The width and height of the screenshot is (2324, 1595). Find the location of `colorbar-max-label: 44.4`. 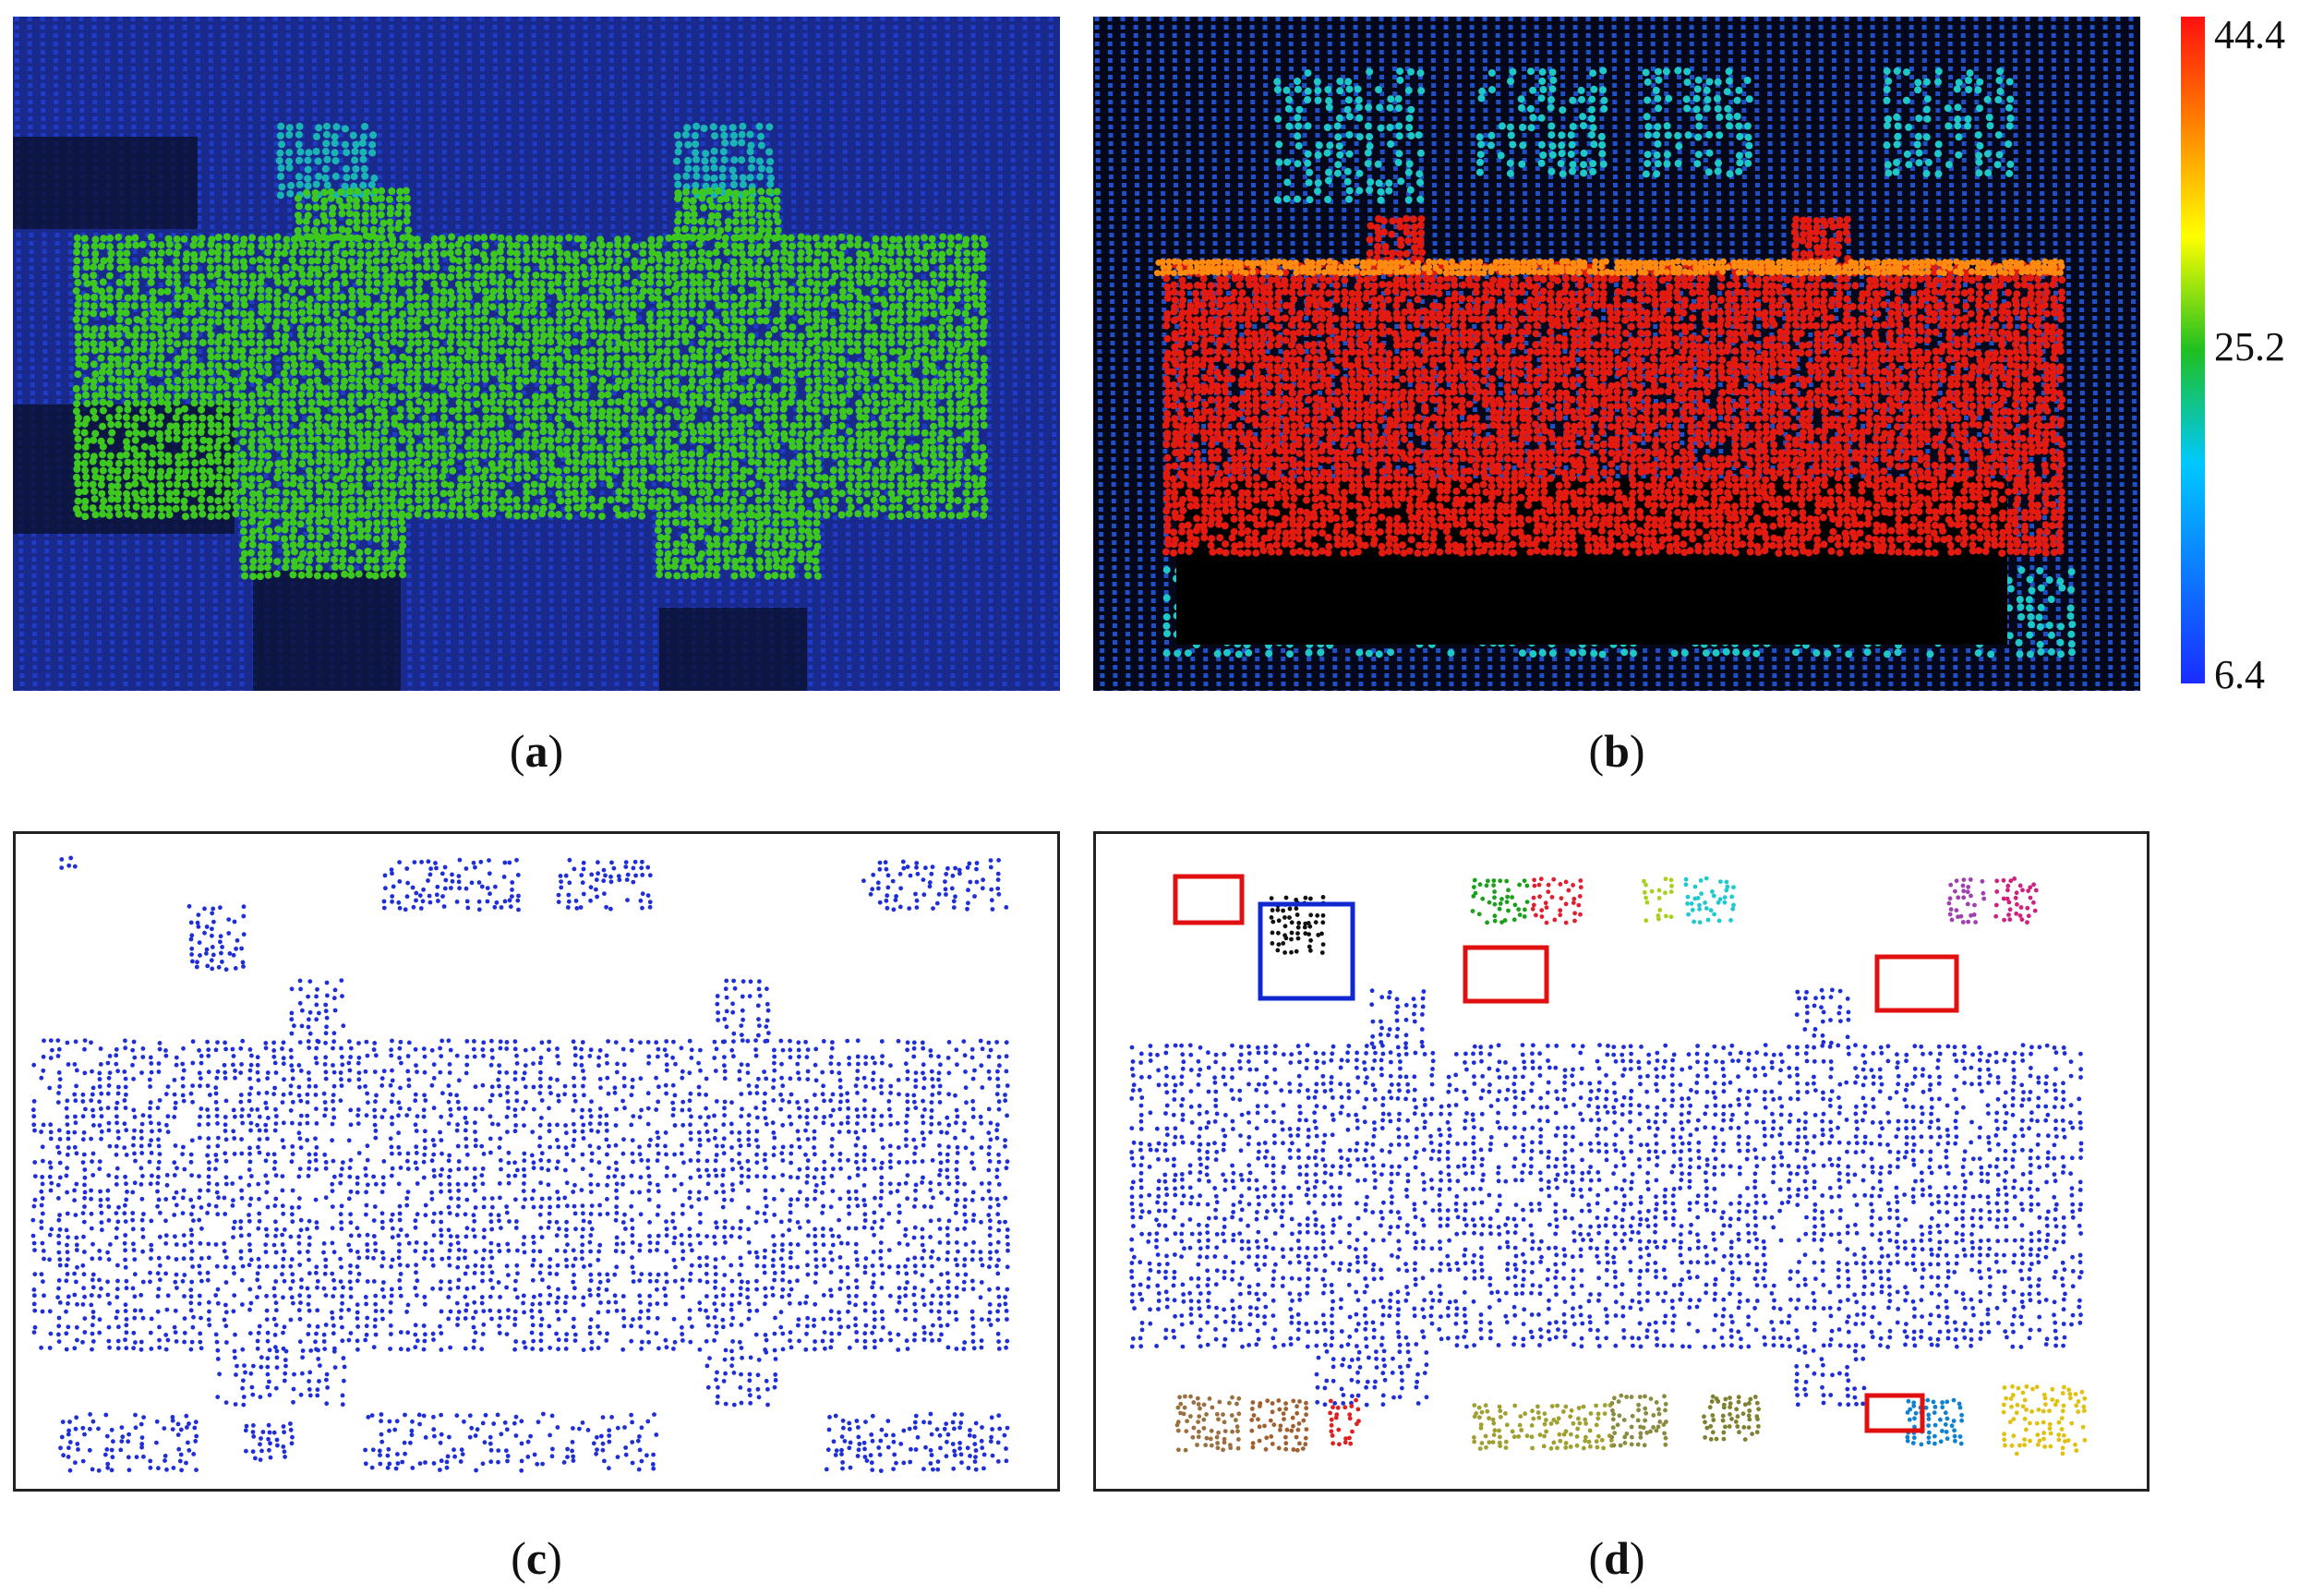

colorbar-max-label: 44.4 is located at coordinates (2249, 34).